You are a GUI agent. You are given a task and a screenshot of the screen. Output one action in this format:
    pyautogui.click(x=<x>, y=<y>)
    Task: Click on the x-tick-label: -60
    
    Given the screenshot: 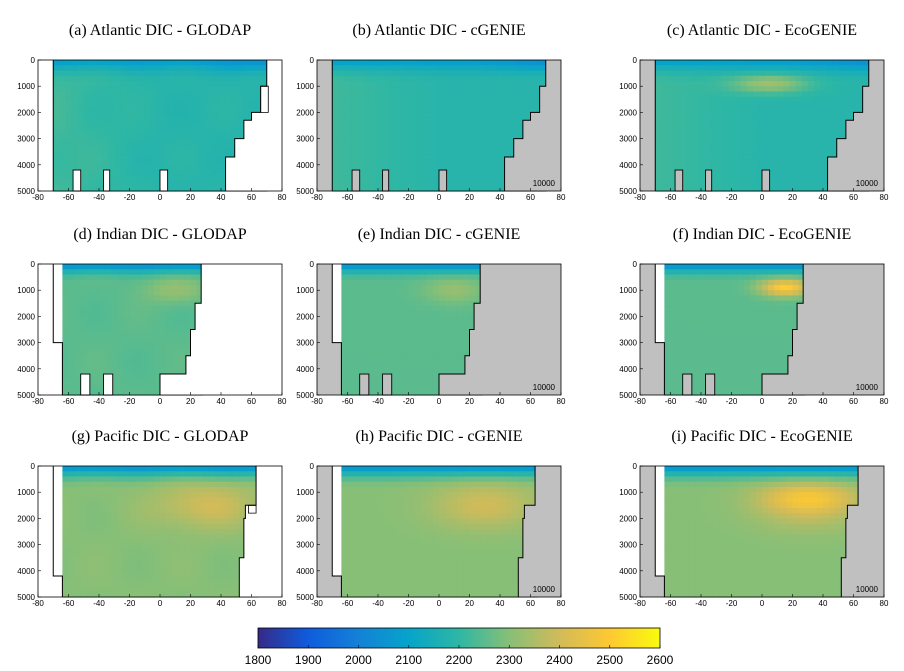 What is the action you would take?
    pyautogui.click(x=671, y=197)
    